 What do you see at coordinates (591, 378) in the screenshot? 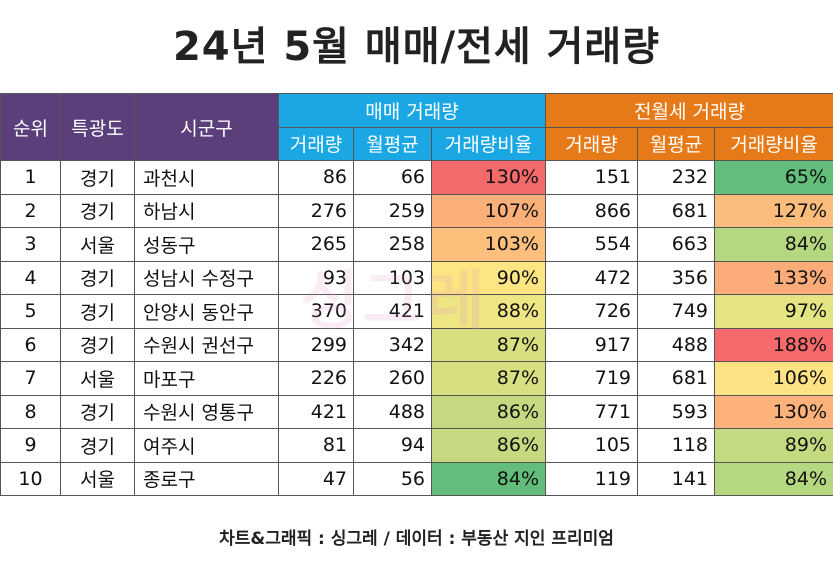
I see `rent-volume-cell: 719` at bounding box center [591, 378].